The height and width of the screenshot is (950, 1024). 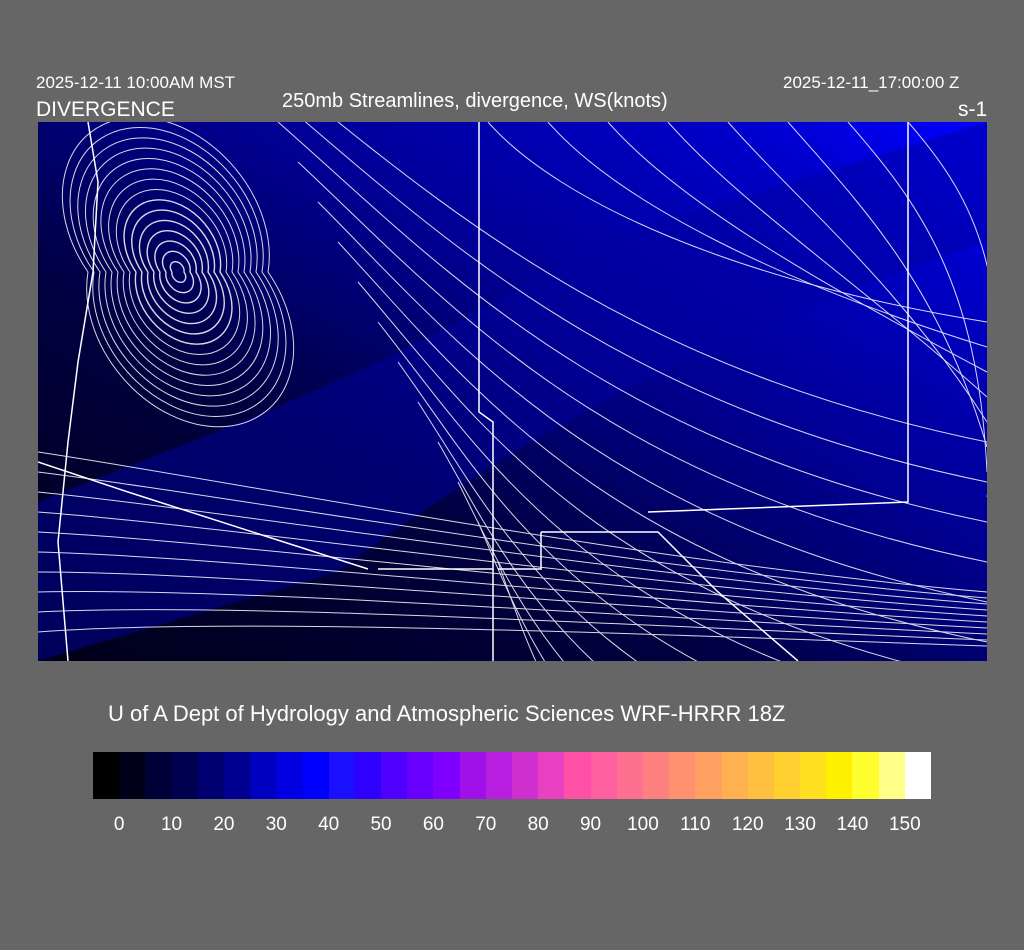 I want to click on colorbar-tick-label: 110, so click(x=695, y=824).